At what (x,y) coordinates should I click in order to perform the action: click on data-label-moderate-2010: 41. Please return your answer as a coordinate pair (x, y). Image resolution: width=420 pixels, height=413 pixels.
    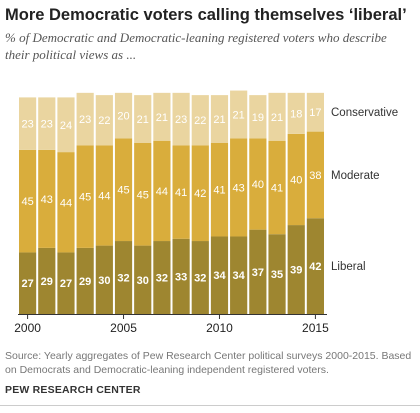
    Looking at the image, I should click on (219, 191).